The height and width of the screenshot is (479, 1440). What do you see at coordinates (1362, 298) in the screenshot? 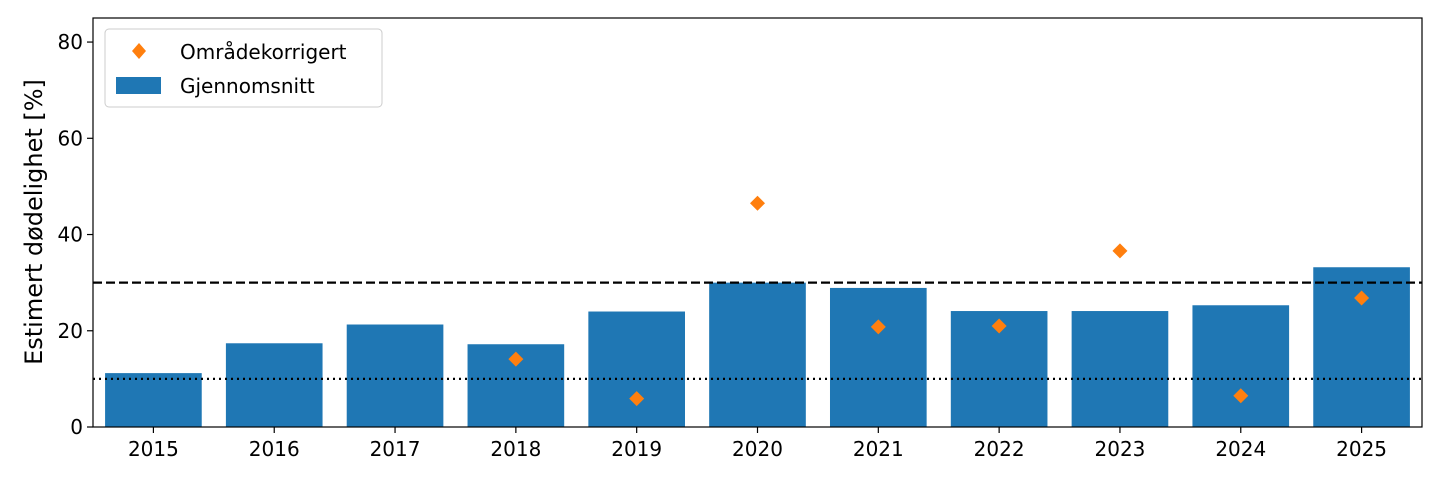
I see `point-2025` at bounding box center [1362, 298].